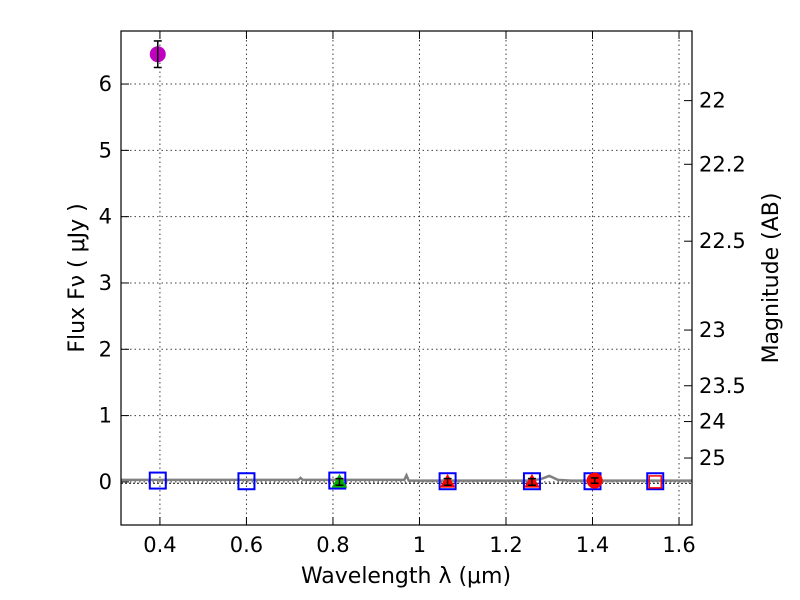  Describe the element at coordinates (771, 278) in the screenshot. I see `y2-axis-title: Magnitude (AB)` at that location.